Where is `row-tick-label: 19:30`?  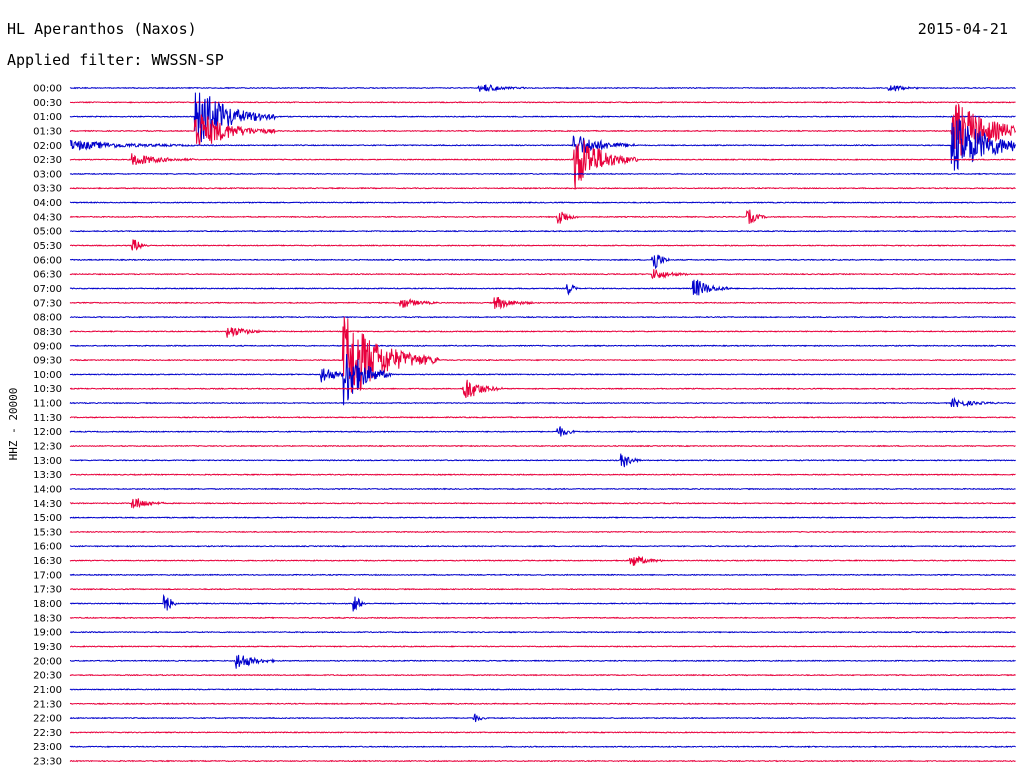 row-tick-label: 19:30 is located at coordinates (47, 647).